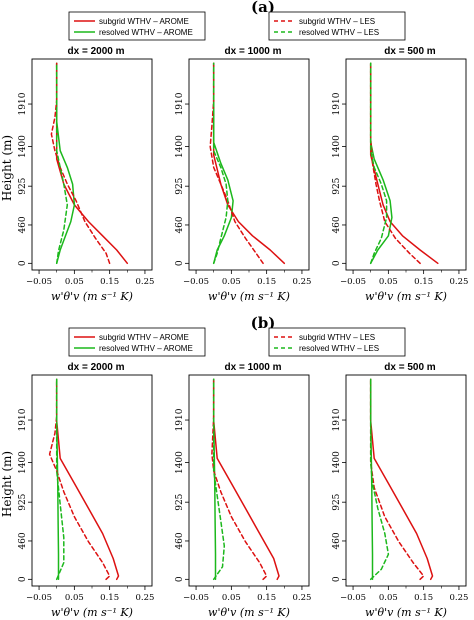  Describe the element at coordinates (96, 367) in the screenshot. I see `subplot-title: dx = 2000 m` at that location.